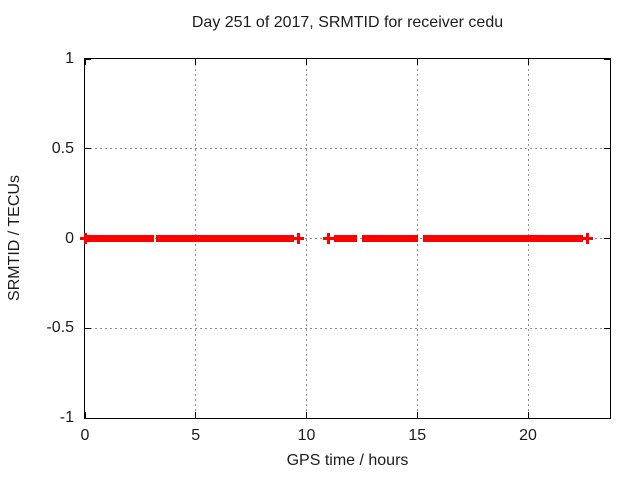 The image size is (640, 480). I want to click on y-tick-label: 0.5, so click(62, 148).